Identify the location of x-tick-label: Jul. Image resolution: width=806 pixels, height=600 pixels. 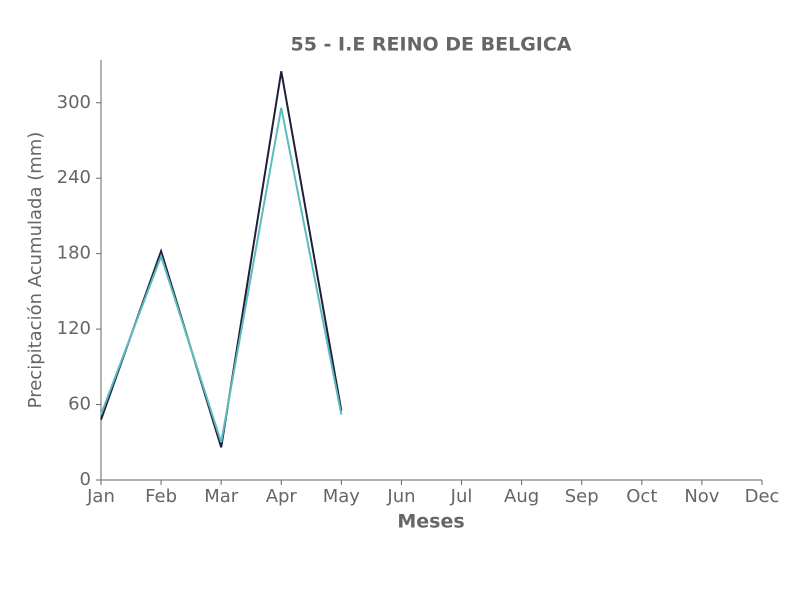
(461, 496).